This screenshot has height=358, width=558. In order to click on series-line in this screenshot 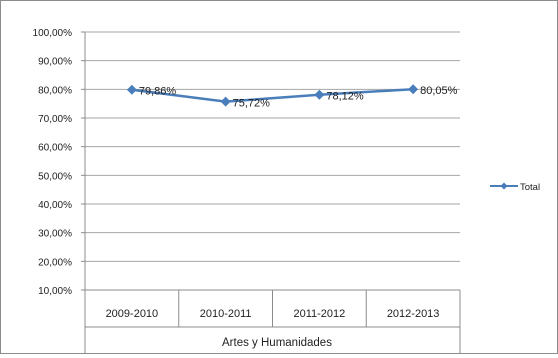, I will do `click(272, 95)`.